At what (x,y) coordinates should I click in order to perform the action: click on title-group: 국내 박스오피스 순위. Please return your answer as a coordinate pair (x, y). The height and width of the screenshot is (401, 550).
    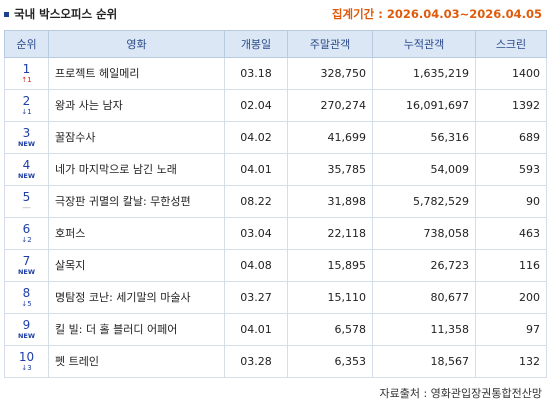
    Looking at the image, I should click on (60, 14).